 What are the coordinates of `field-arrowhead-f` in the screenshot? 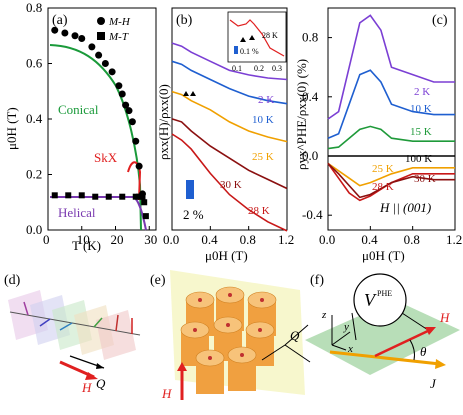 It's located at (430, 331).